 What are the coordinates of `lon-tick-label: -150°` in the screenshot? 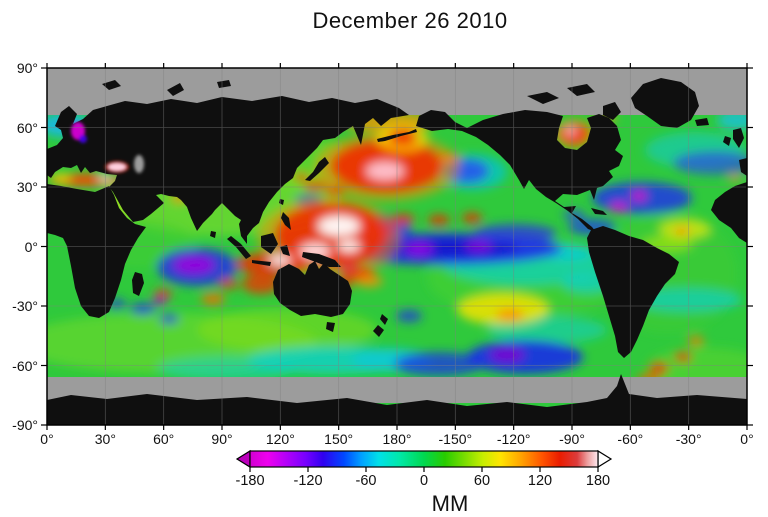 It's located at (455, 439).